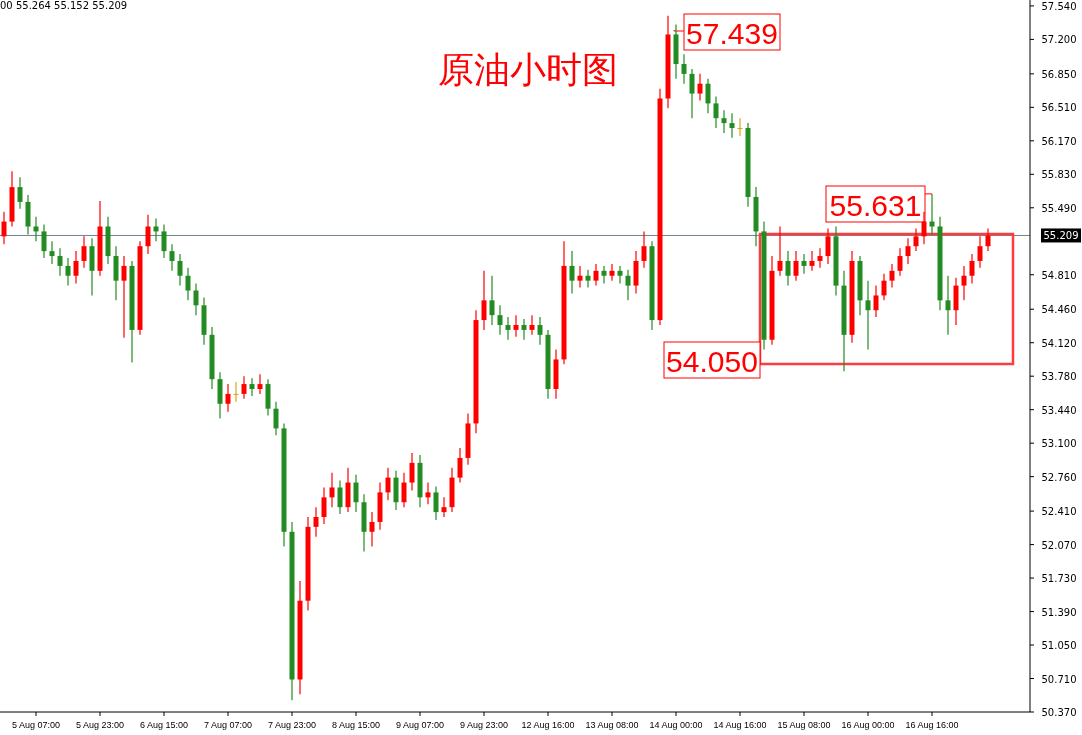 The image size is (1082, 735). What do you see at coordinates (1059, 108) in the screenshot?
I see `y-tick-label: 56.510` at bounding box center [1059, 108].